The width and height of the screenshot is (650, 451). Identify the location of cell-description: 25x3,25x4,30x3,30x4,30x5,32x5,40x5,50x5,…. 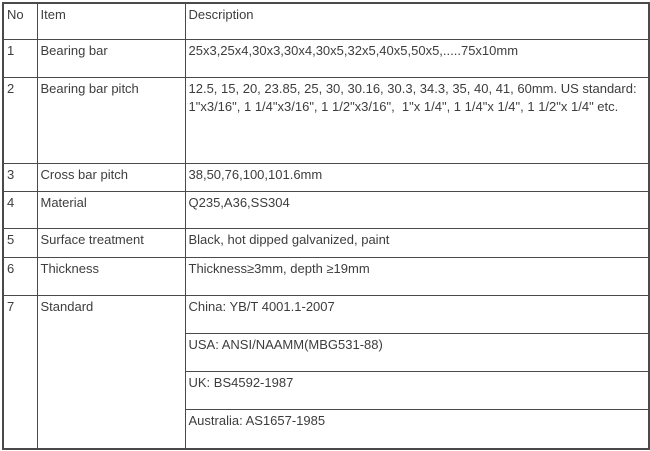
(417, 58).